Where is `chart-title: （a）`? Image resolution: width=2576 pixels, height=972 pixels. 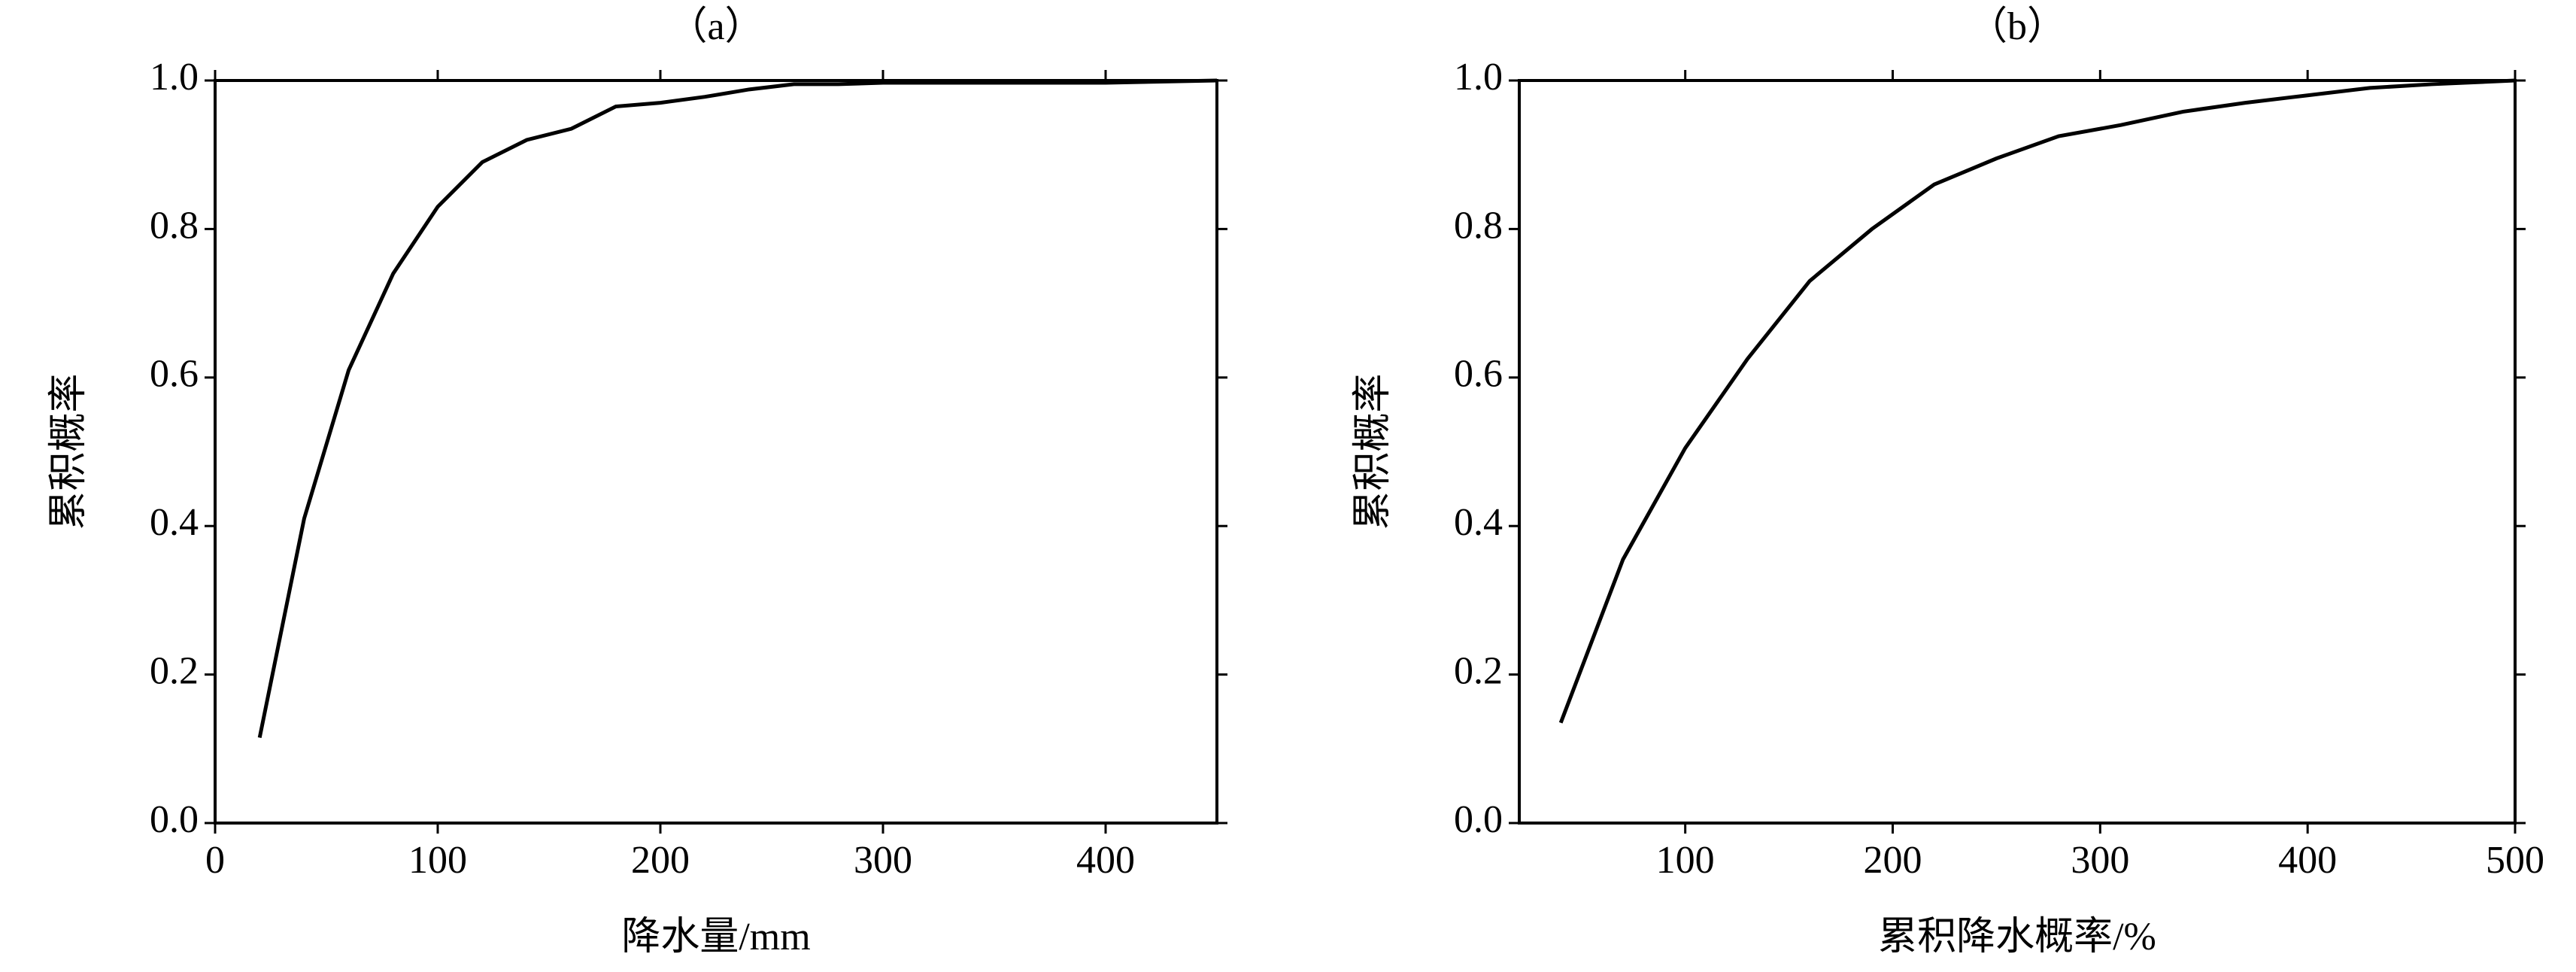
chart-title: （a） is located at coordinates (715, 26).